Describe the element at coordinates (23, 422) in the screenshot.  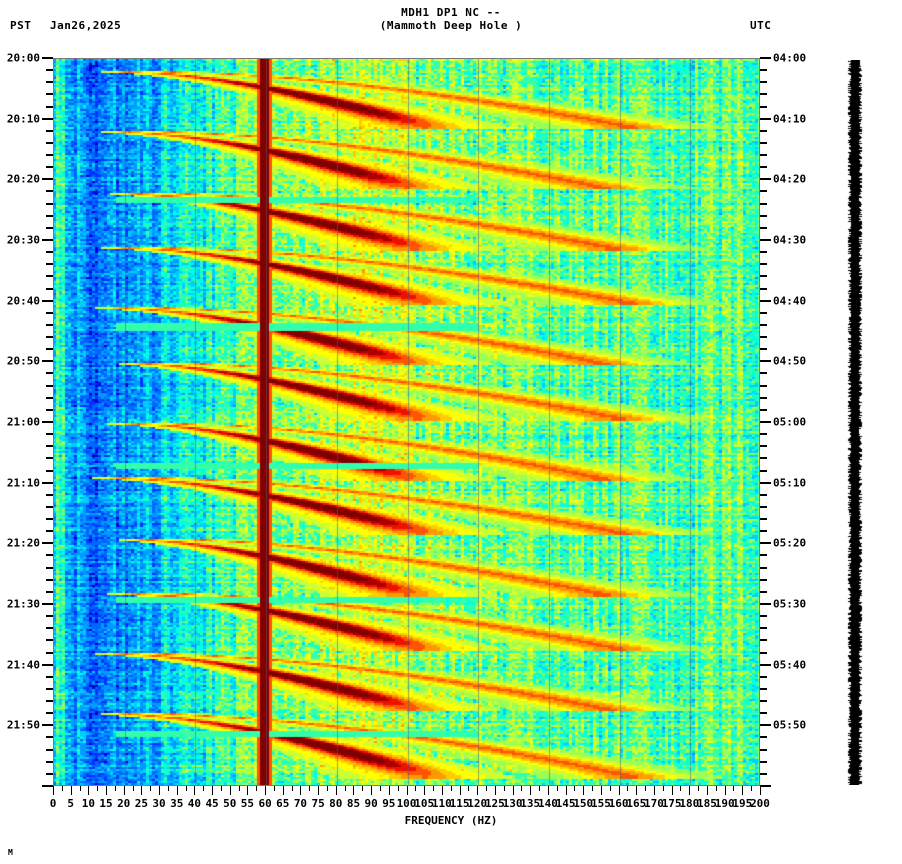
I see `time-label-pst: 21:00` at that location.